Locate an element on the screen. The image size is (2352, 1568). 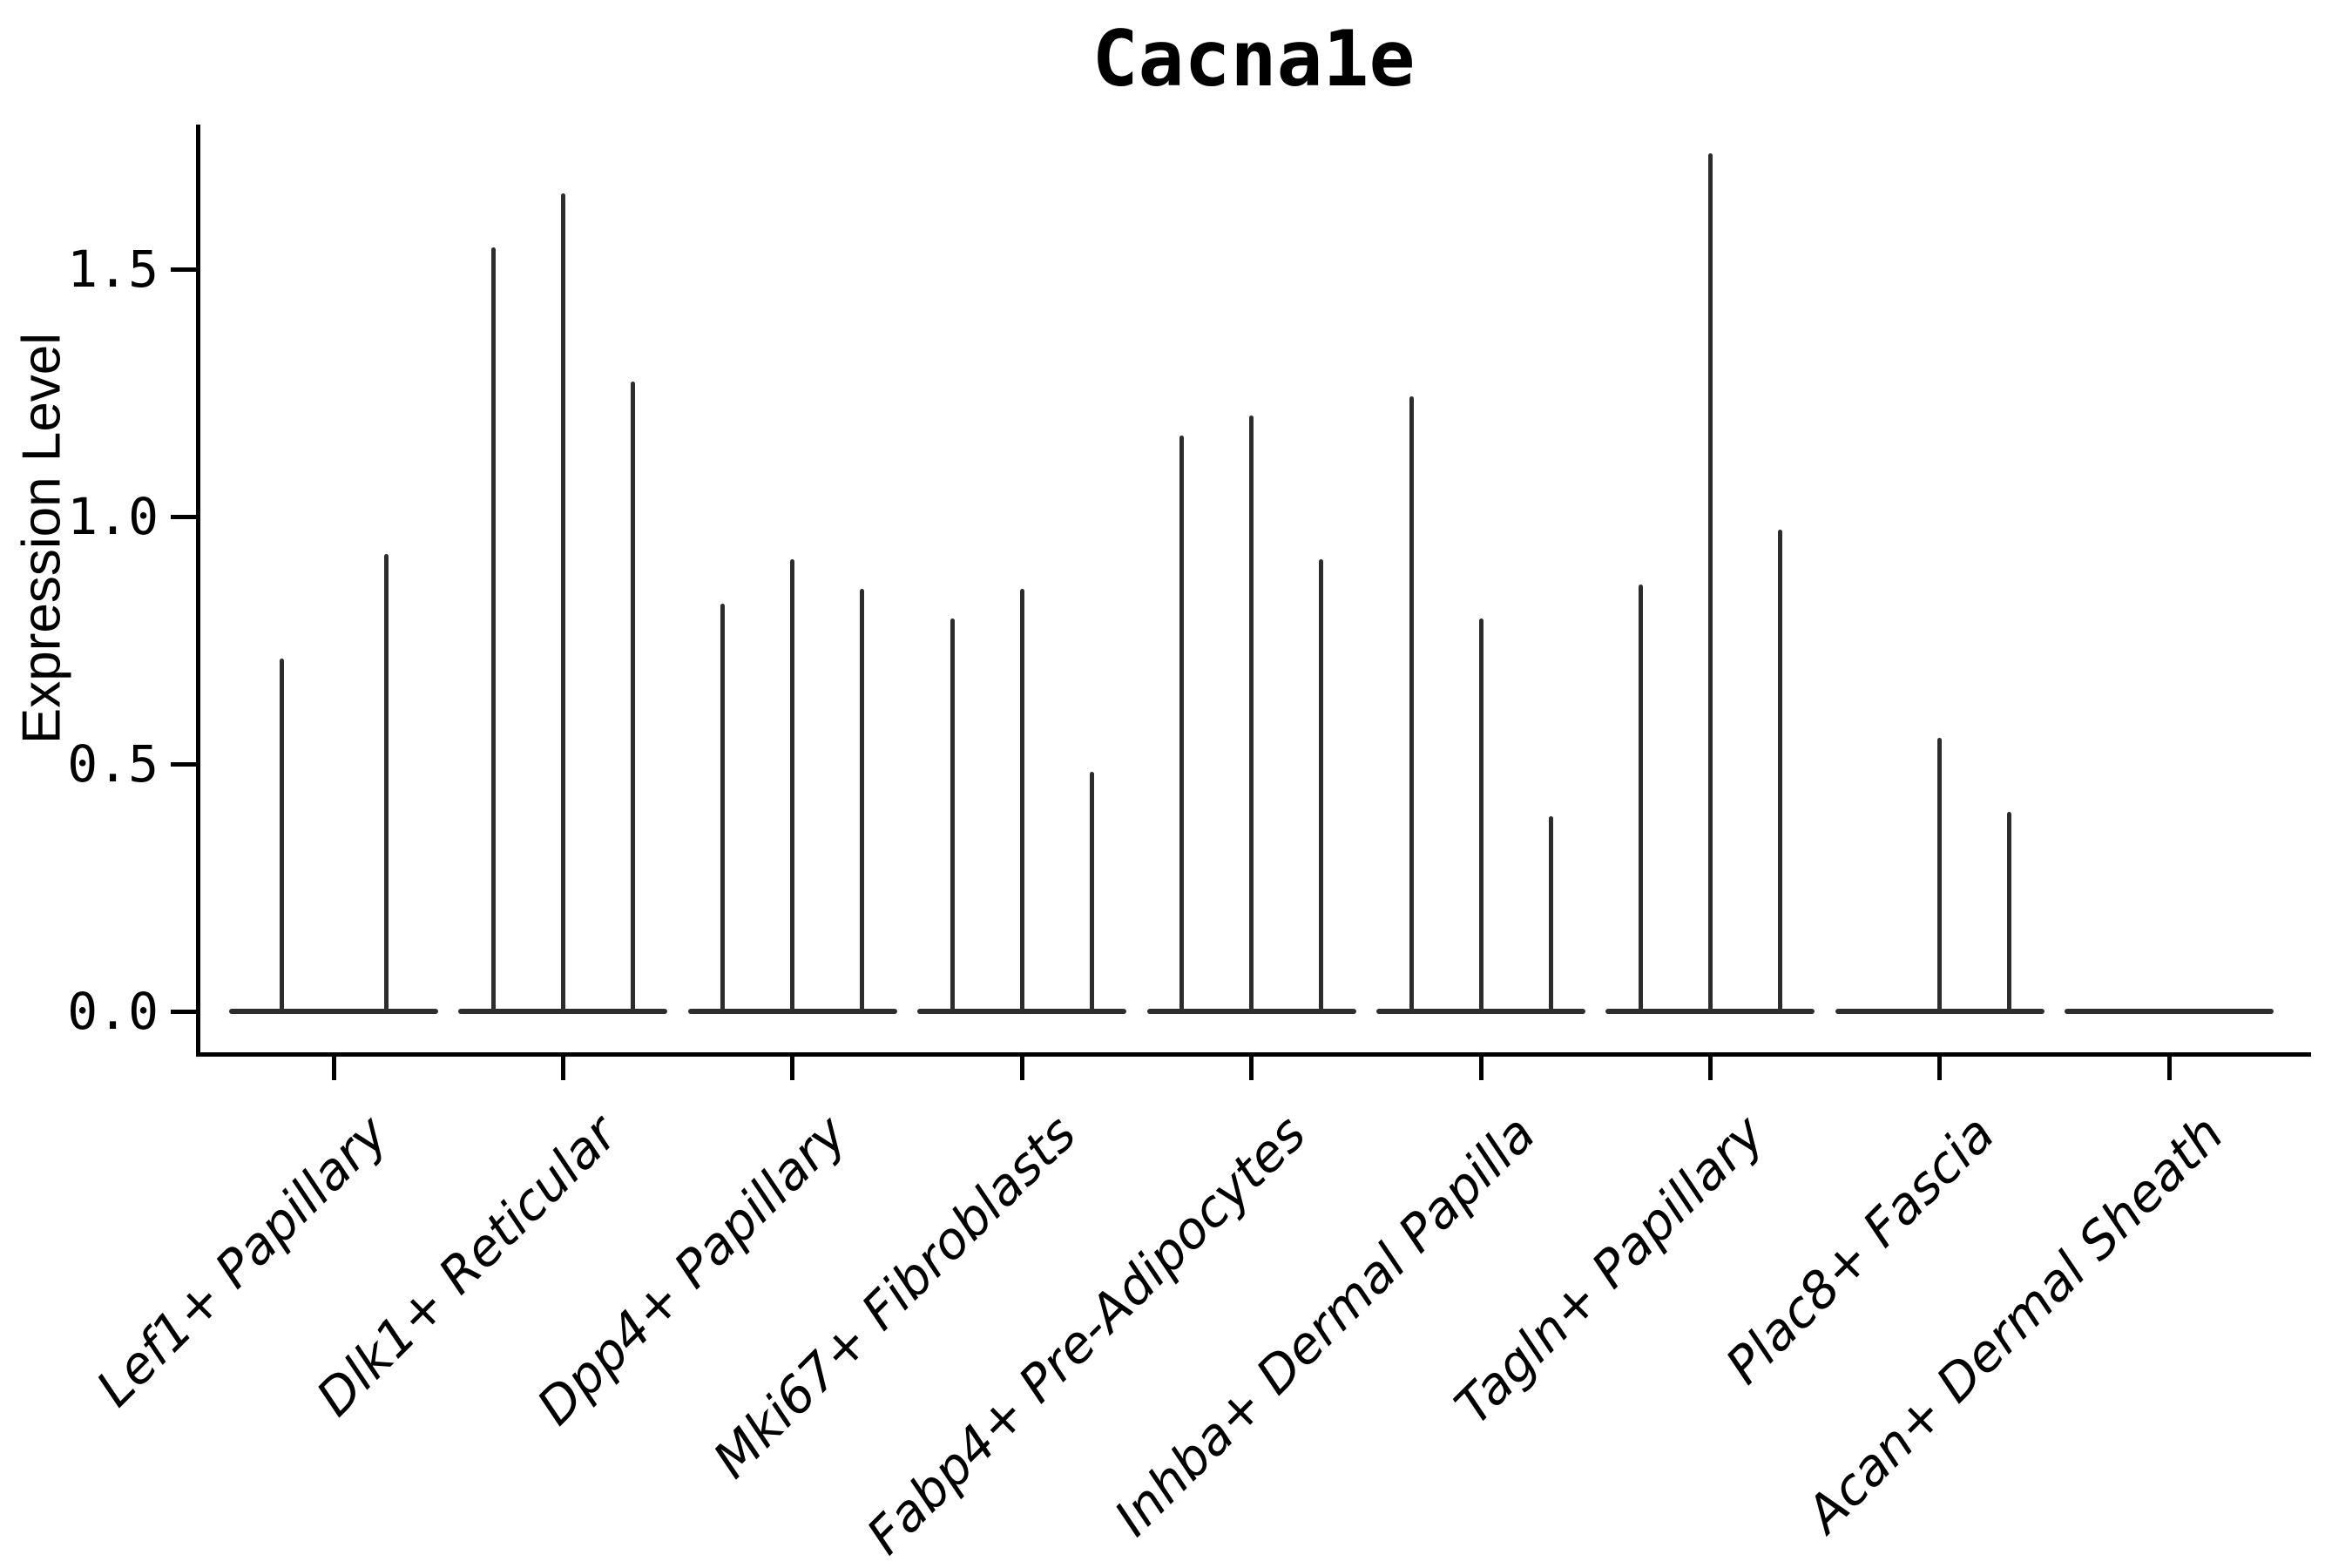
x-tick-label: Fabp4+ Pre-Adipocytes is located at coordinates (1086, 1335).